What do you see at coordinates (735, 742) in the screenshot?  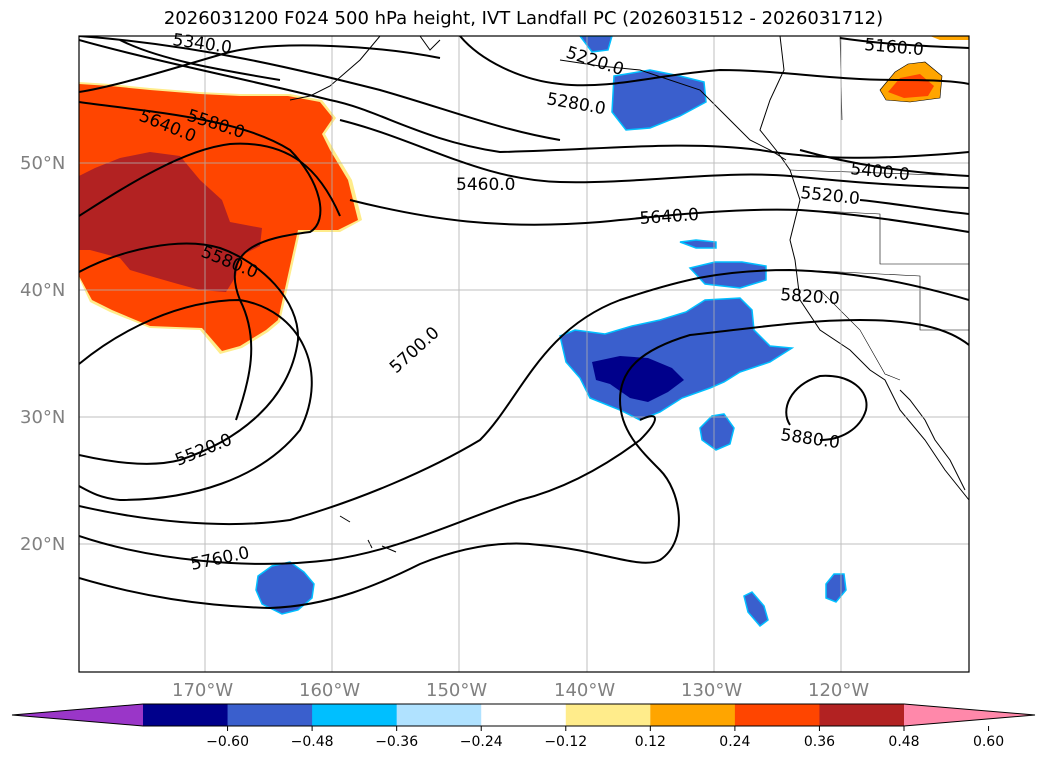 I see `colorbar-tick-label: 0.24` at bounding box center [735, 742].